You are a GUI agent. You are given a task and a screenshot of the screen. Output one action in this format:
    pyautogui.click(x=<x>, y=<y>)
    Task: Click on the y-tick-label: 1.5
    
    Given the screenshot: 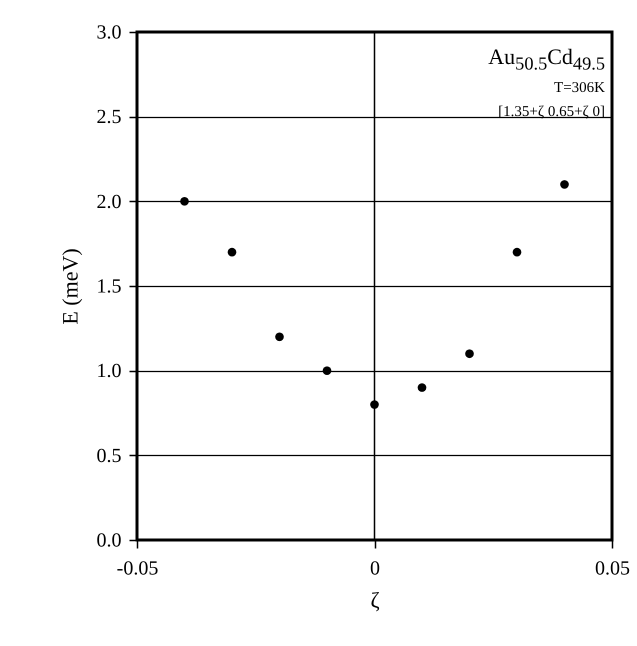 What is the action you would take?
    pyautogui.click(x=109, y=287)
    